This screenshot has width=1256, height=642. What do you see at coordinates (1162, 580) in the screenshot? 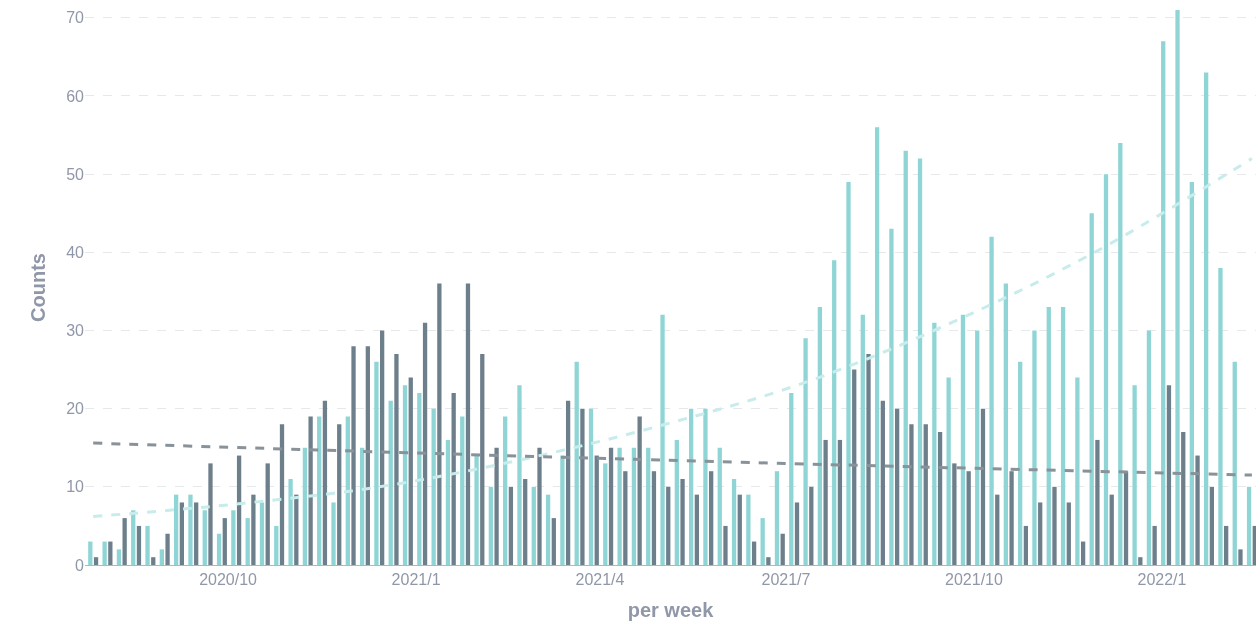
I see `x-tick-label: 2022/1` at bounding box center [1162, 580].